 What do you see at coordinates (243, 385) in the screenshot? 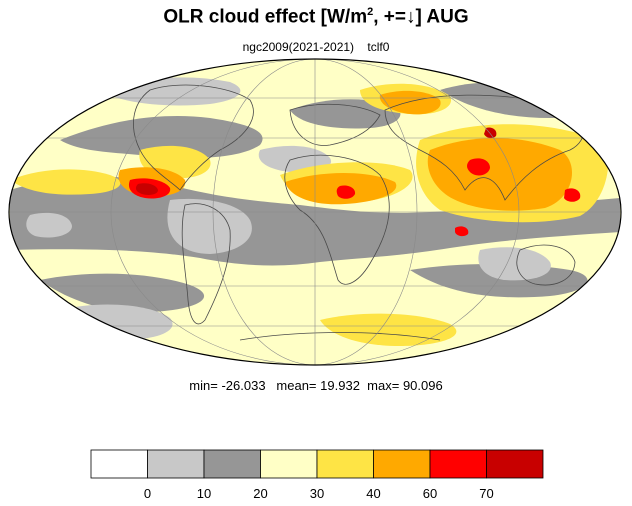
I see `min-value: -26.033` at bounding box center [243, 385].